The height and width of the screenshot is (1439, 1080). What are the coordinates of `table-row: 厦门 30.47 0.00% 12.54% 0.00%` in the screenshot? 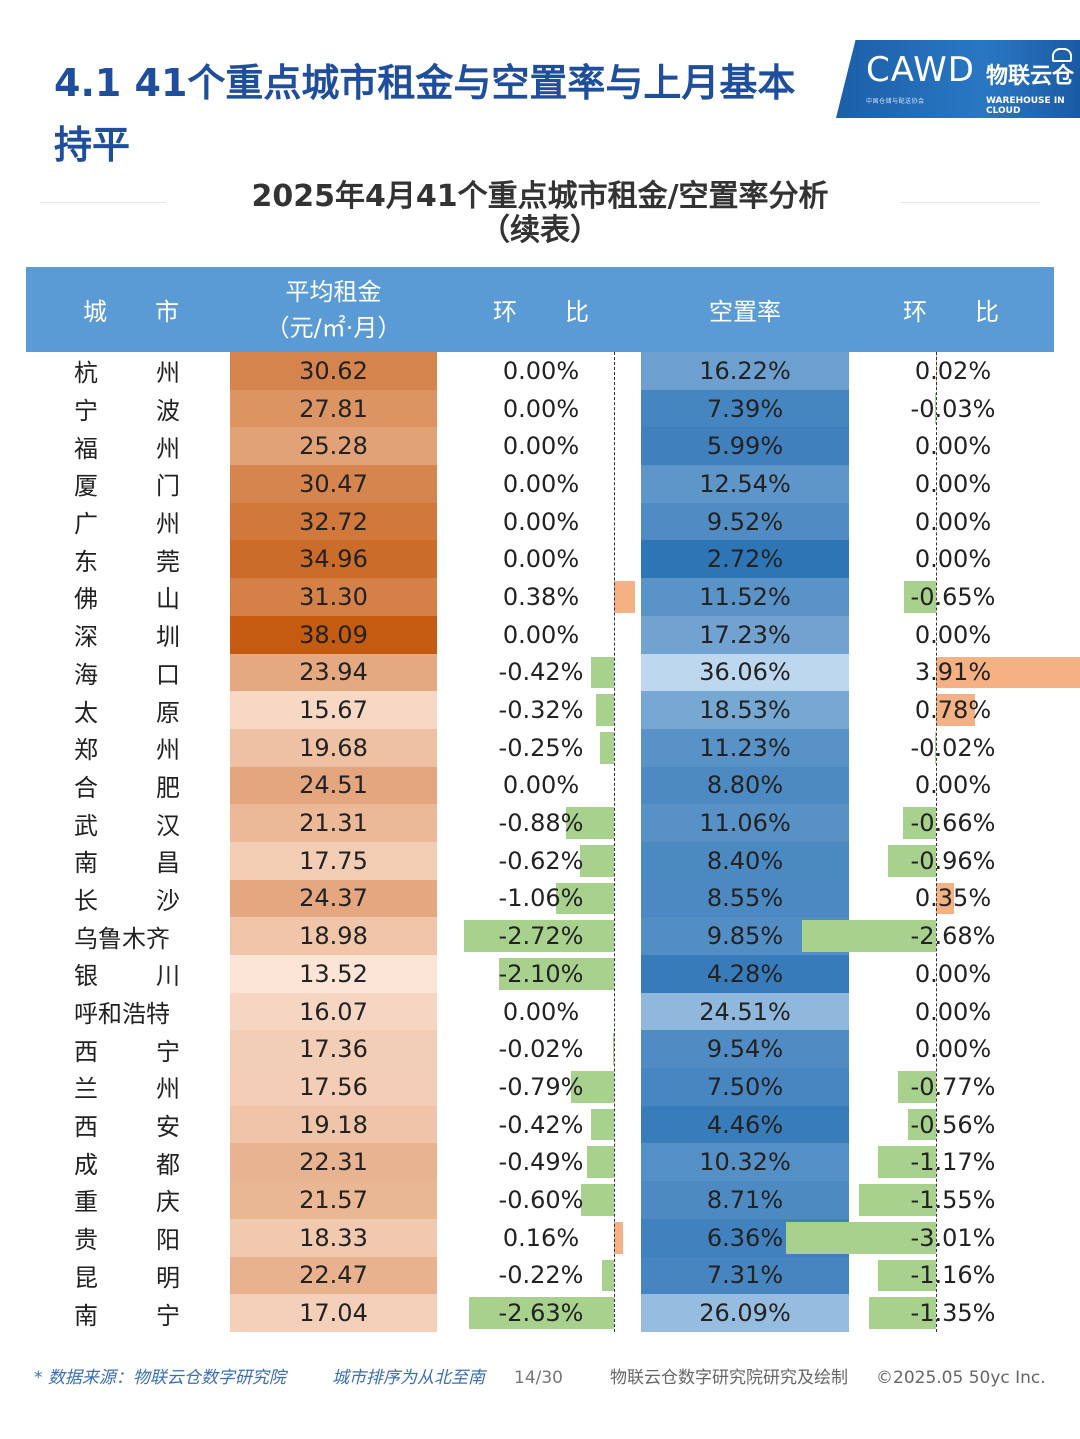 It's located at (540, 484).